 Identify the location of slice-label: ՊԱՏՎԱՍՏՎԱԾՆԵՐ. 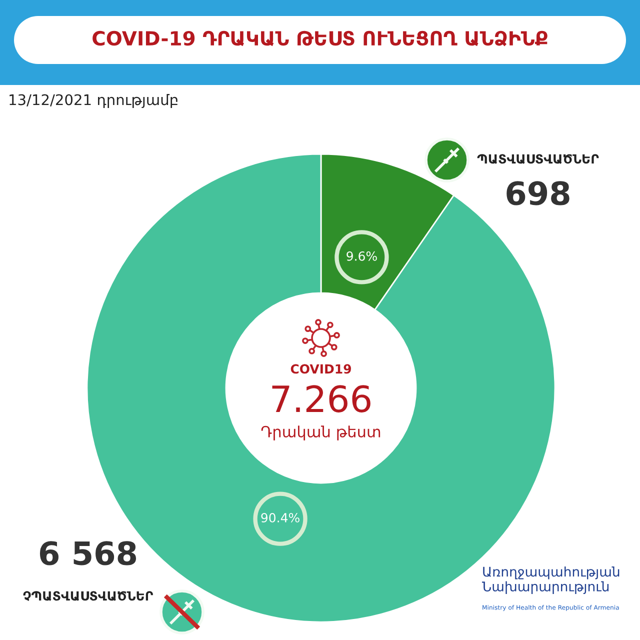
(538, 159).